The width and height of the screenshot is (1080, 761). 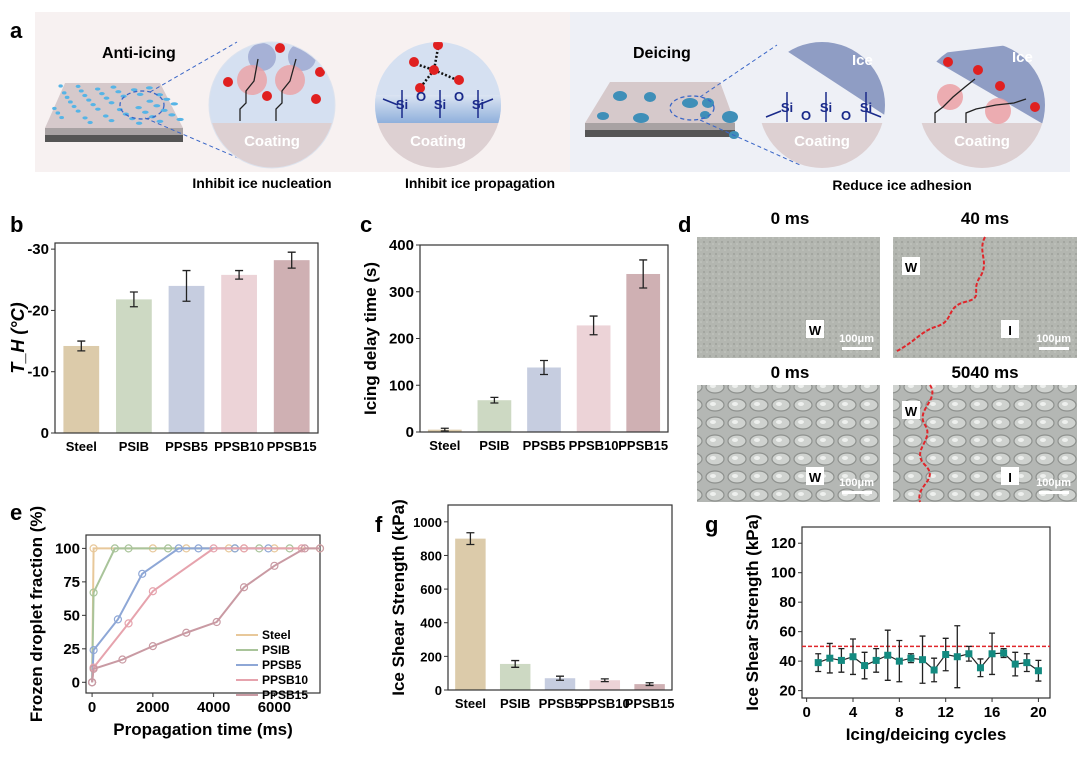 I want to click on micrograph-0ms-top, so click(x=788, y=297).